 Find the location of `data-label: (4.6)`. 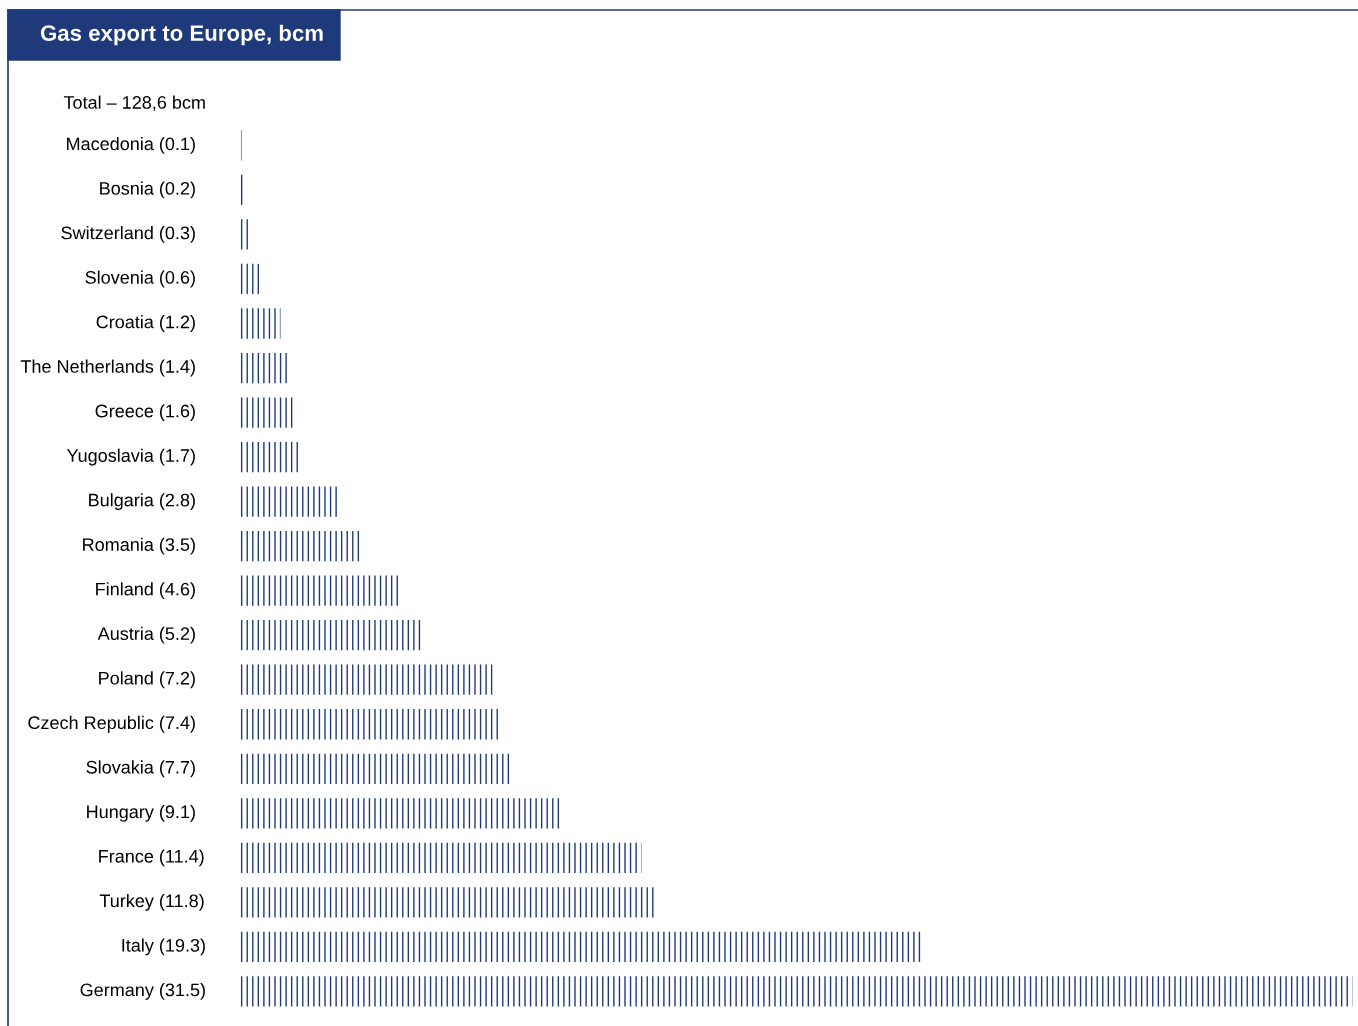

data-label: (4.6) is located at coordinates (177, 591).